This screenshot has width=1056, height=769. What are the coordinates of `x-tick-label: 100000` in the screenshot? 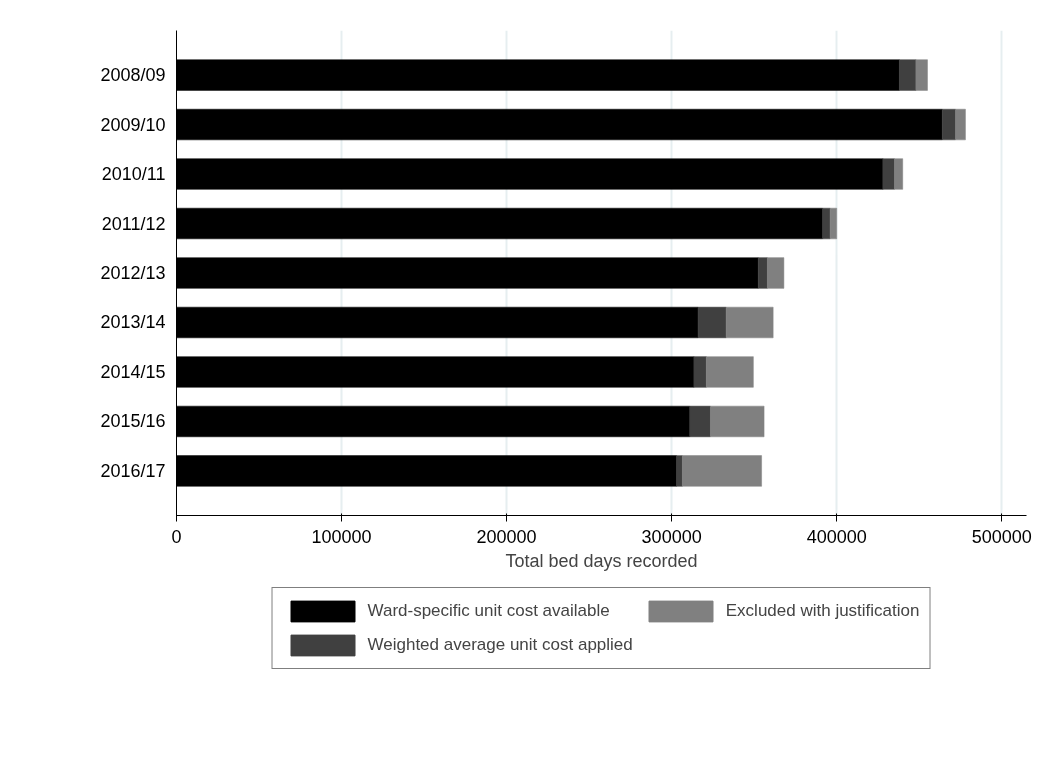 It's located at (341, 536).